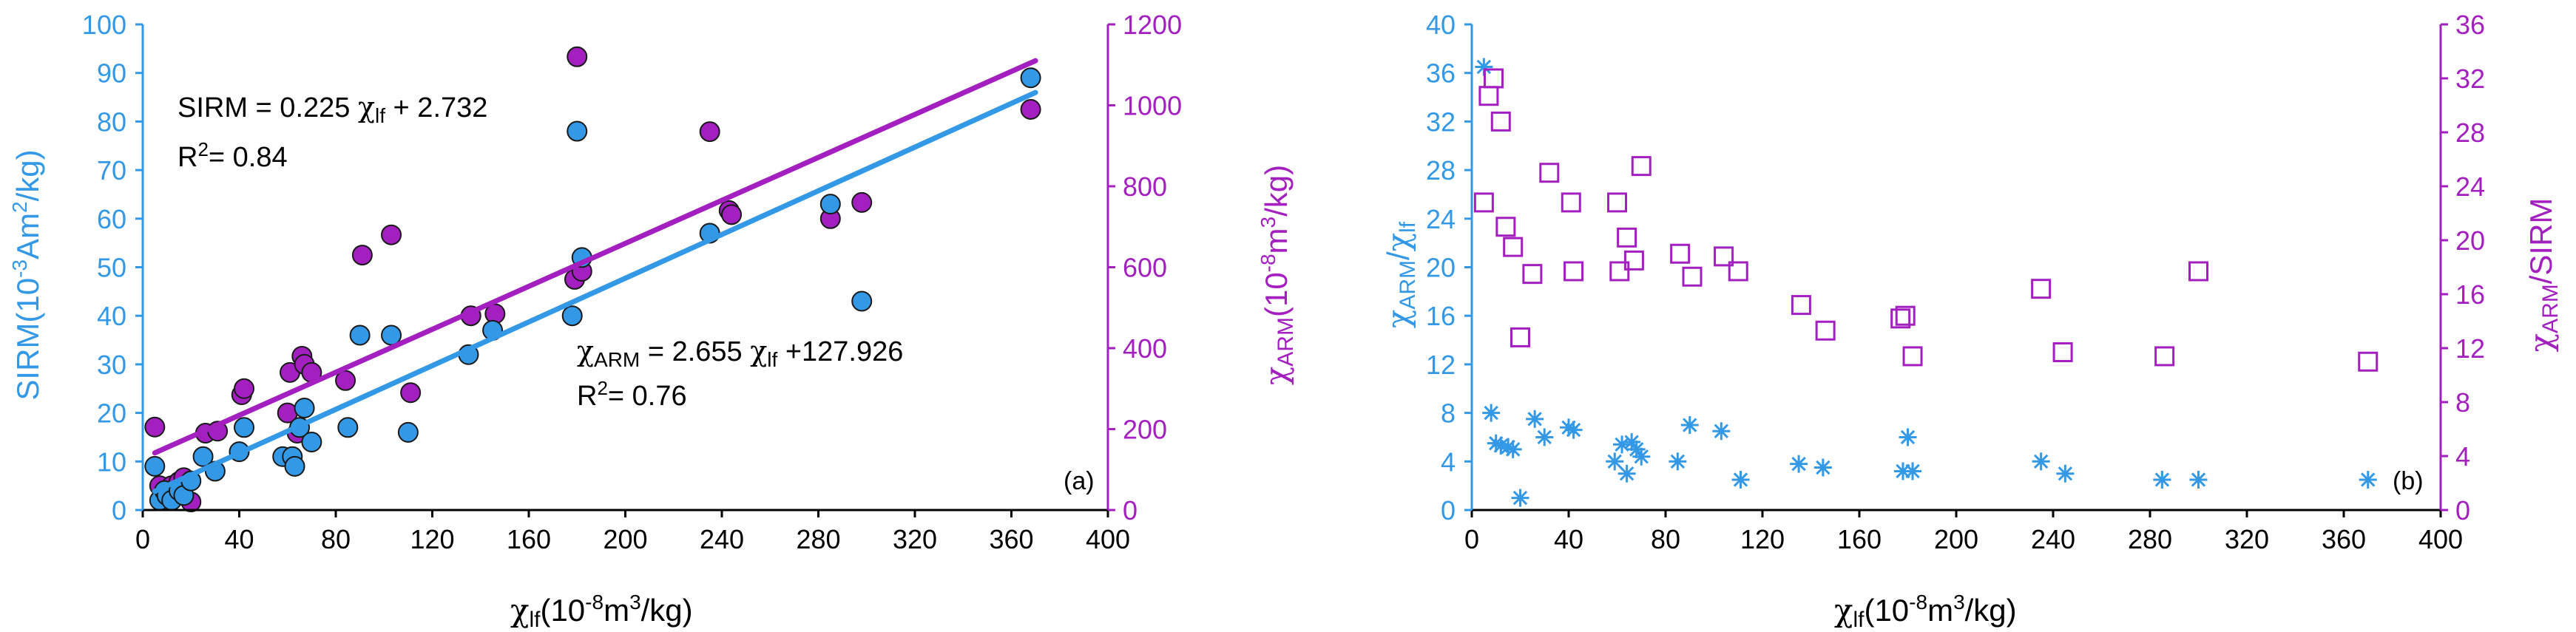 This screenshot has width=2576, height=632. I want to click on panel-a-x-tick-label: 200, so click(625, 539).